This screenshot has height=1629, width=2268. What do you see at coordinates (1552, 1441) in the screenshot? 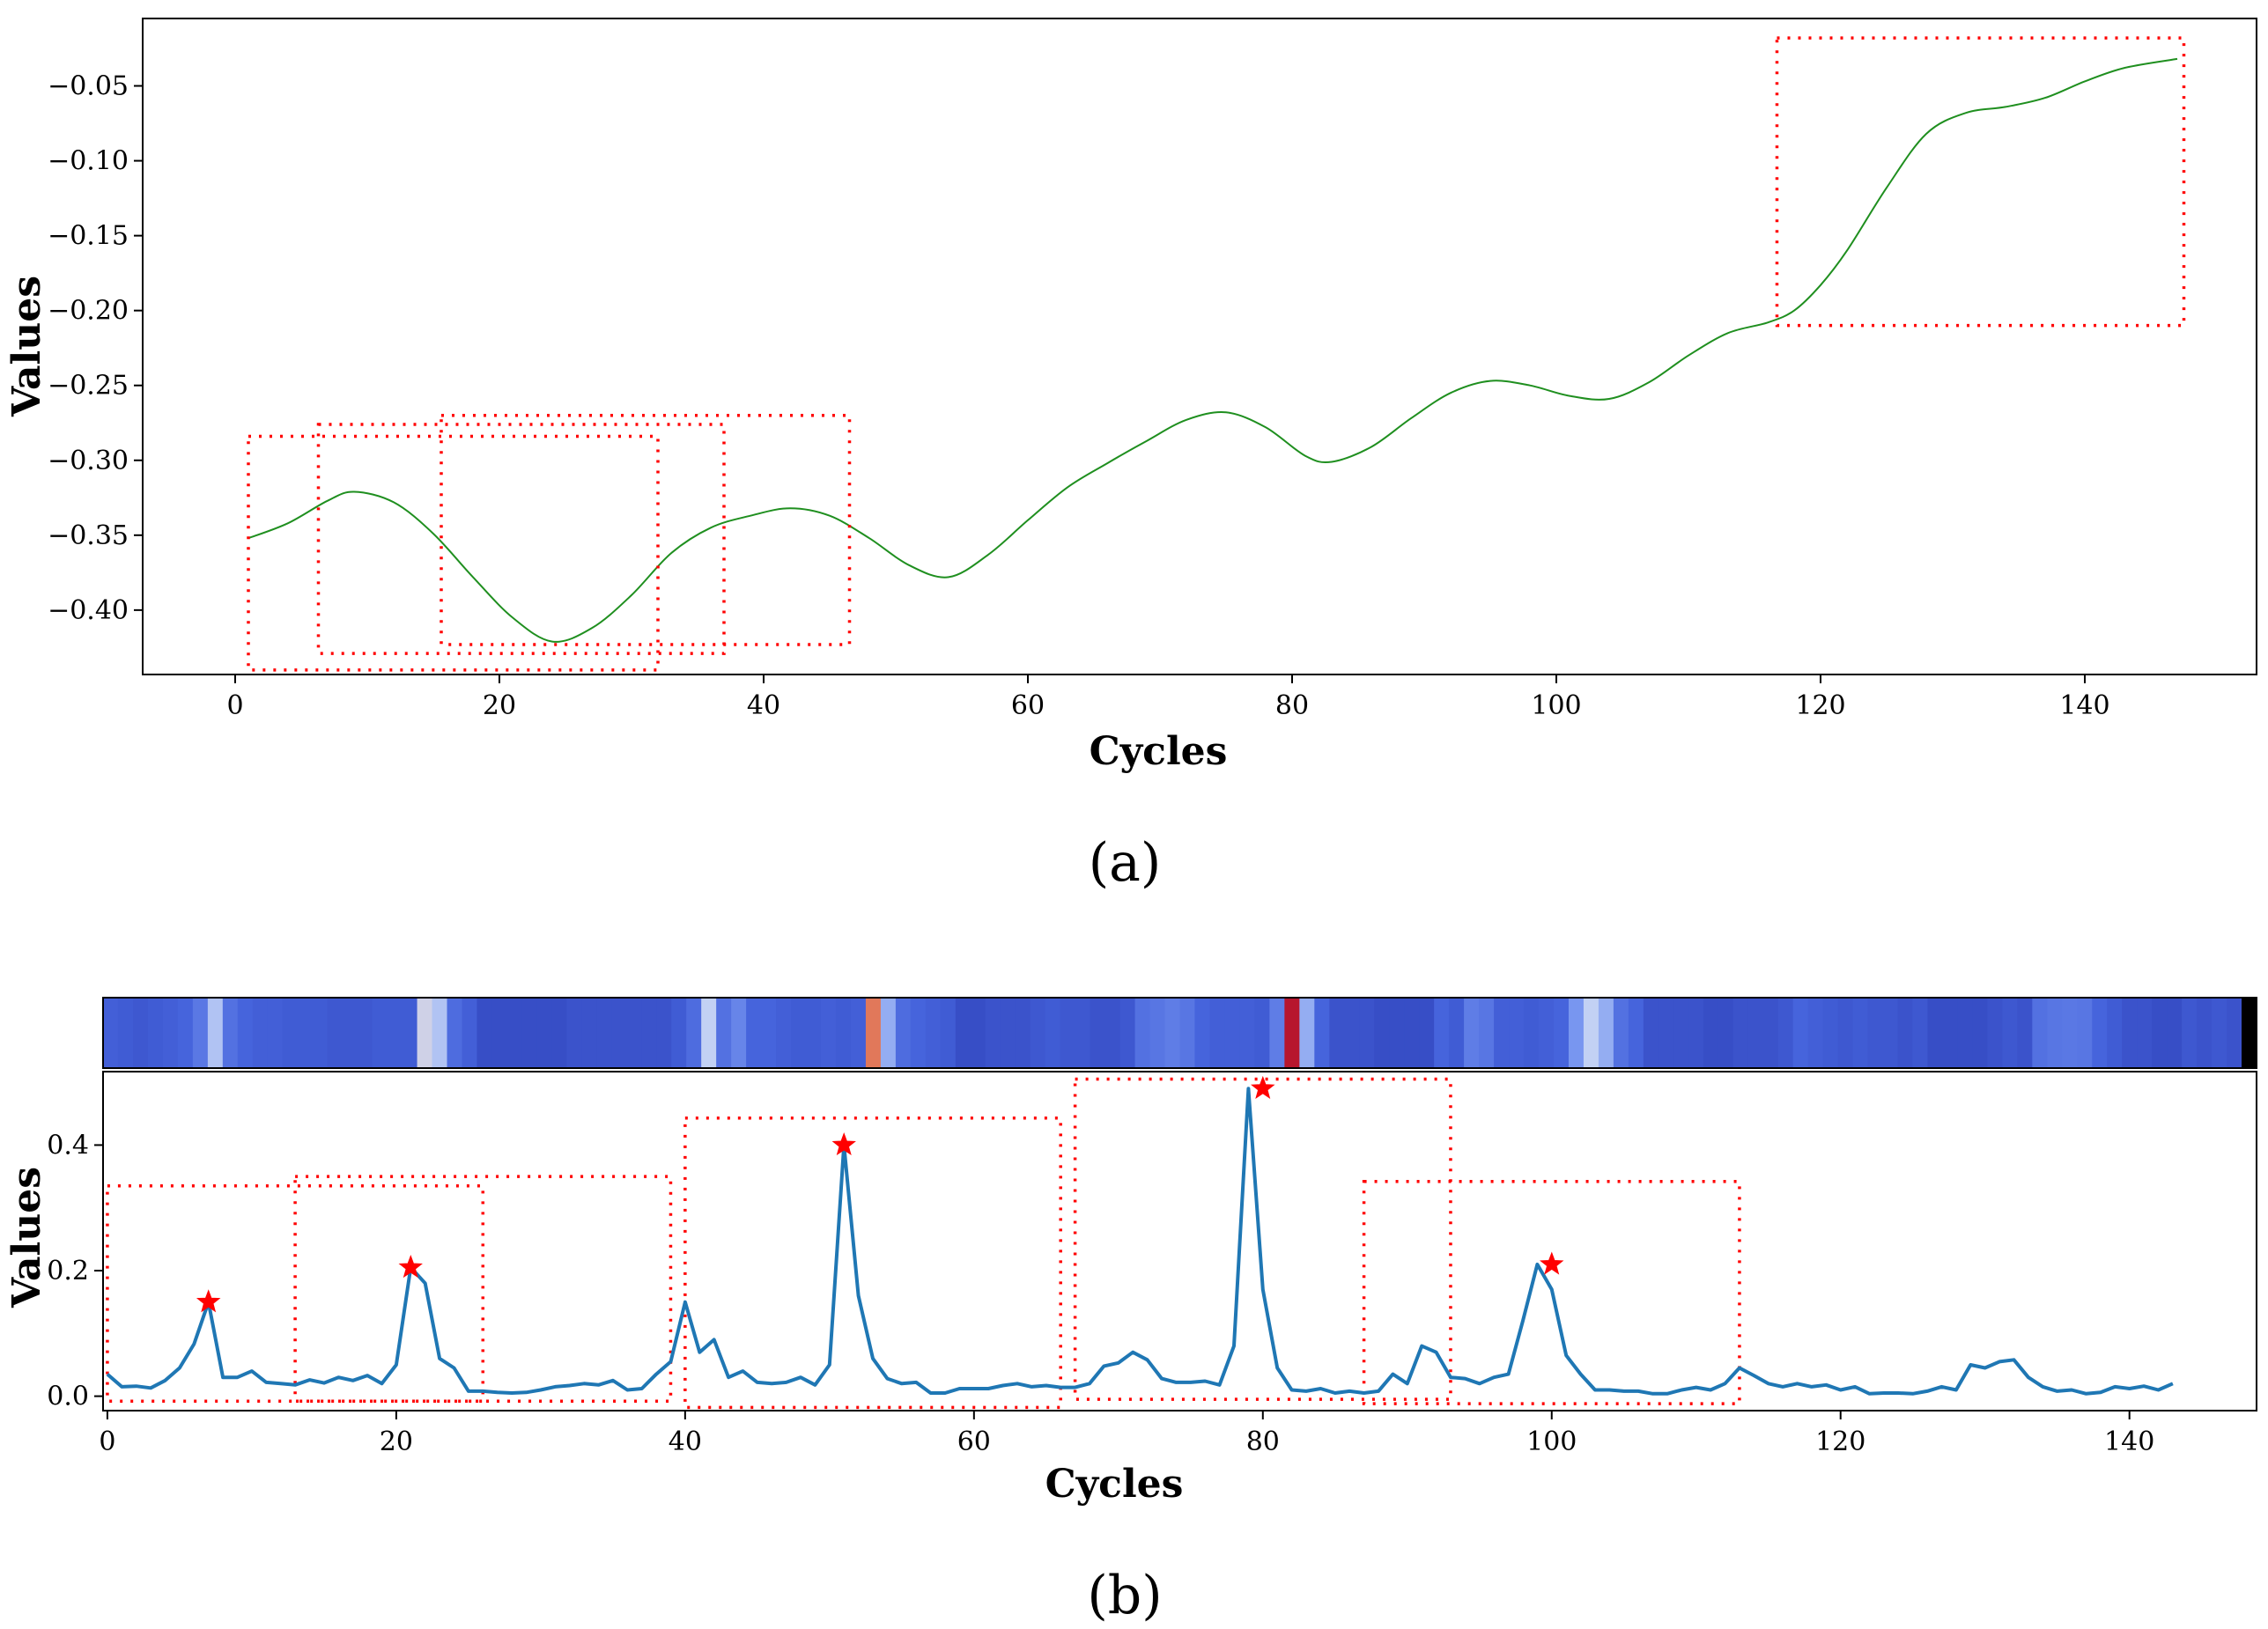
I see `chart-b-xtick-label-5: 100` at bounding box center [1552, 1441].